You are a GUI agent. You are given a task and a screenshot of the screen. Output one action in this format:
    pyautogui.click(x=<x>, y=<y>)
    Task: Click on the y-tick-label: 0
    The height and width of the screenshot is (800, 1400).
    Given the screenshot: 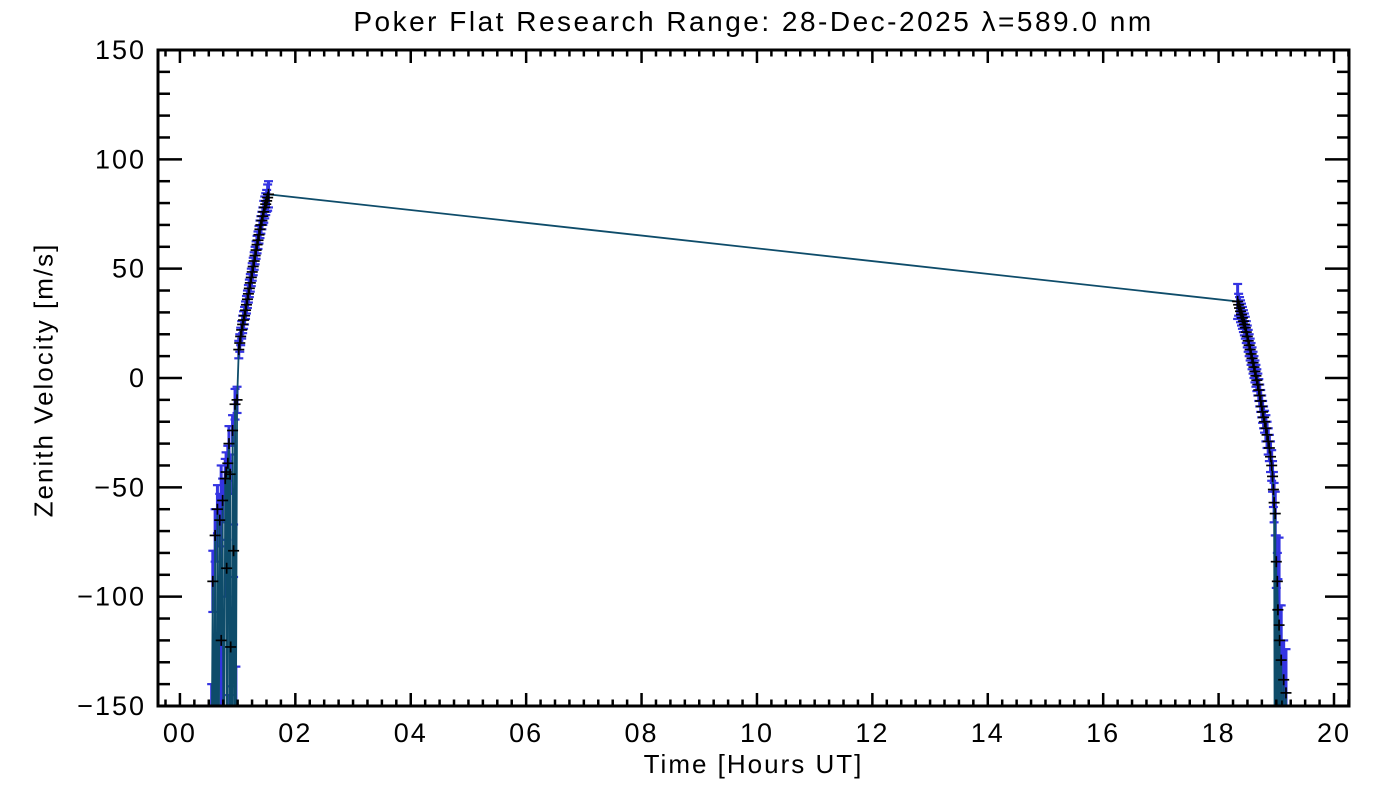 What is the action you would take?
    pyautogui.click(x=137, y=378)
    